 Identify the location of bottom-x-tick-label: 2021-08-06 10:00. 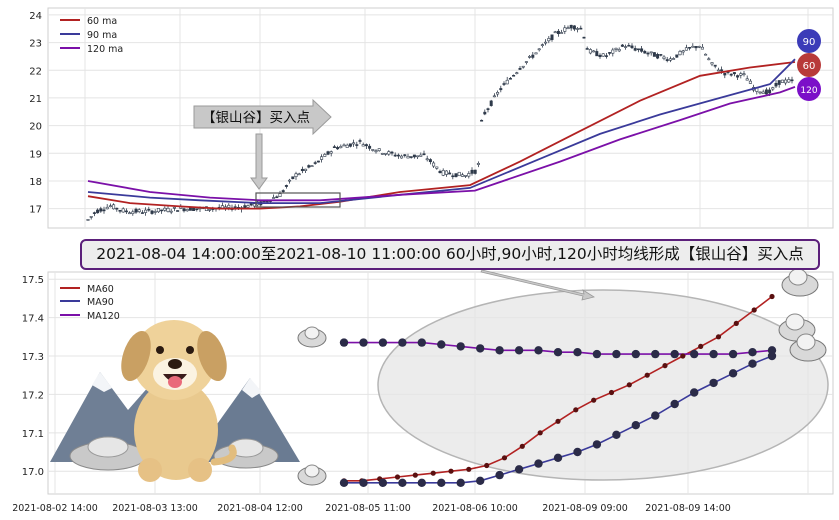
(475, 508).